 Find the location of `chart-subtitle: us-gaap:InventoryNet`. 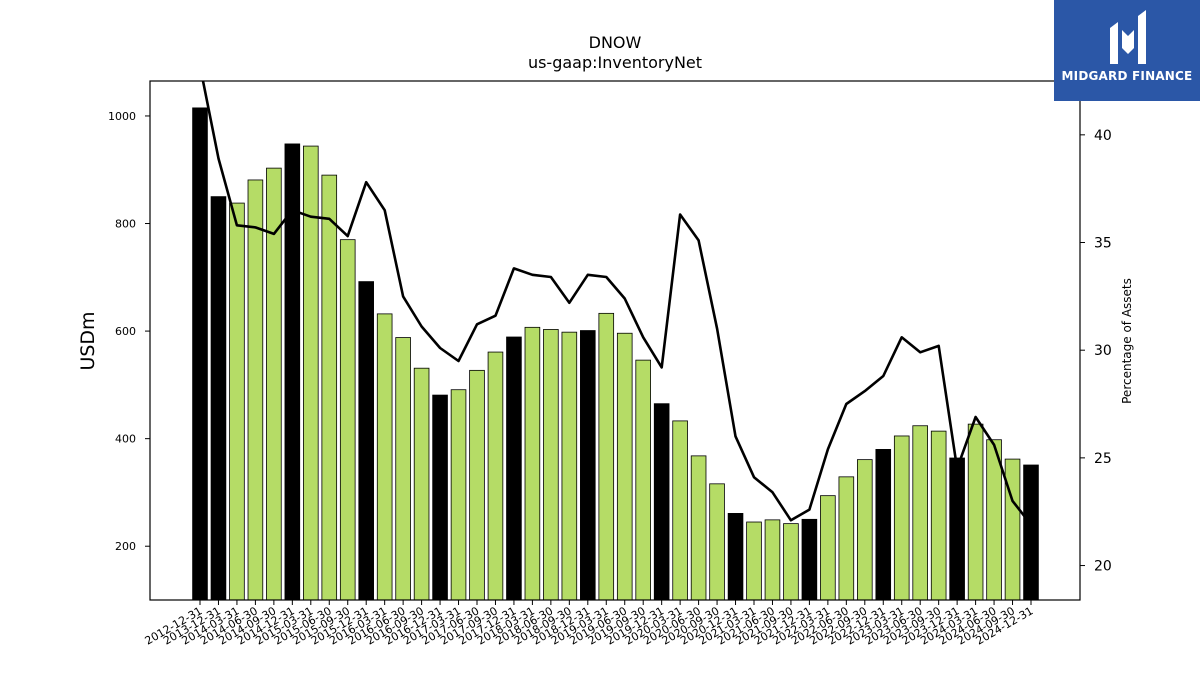

chart-subtitle: us-gaap:InventoryNet is located at coordinates (615, 62).